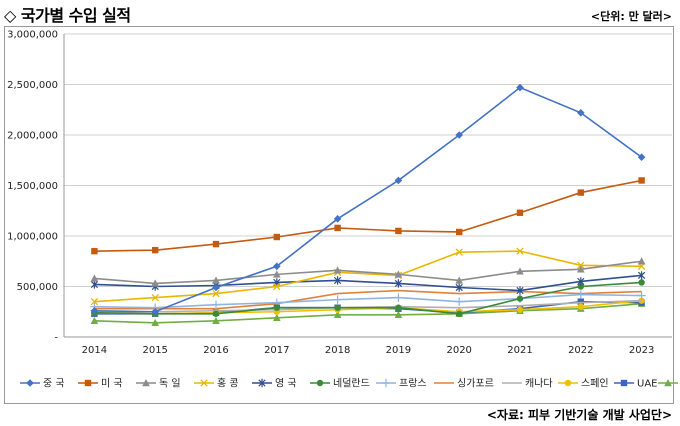 The width and height of the screenshot is (680, 426). I want to click on legend: 중 국 미 국 독 일 홍 콩 영 국 네덜란드 프랑스 싱가포르 캐나다 스페인 UAE폴란드, so click(349, 383).